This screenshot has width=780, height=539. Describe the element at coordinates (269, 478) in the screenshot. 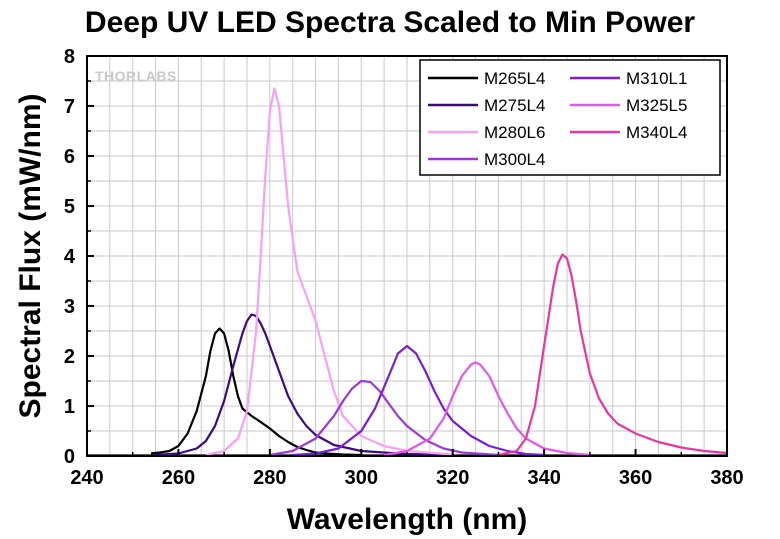

I see `x-tick-label: 280` at that location.